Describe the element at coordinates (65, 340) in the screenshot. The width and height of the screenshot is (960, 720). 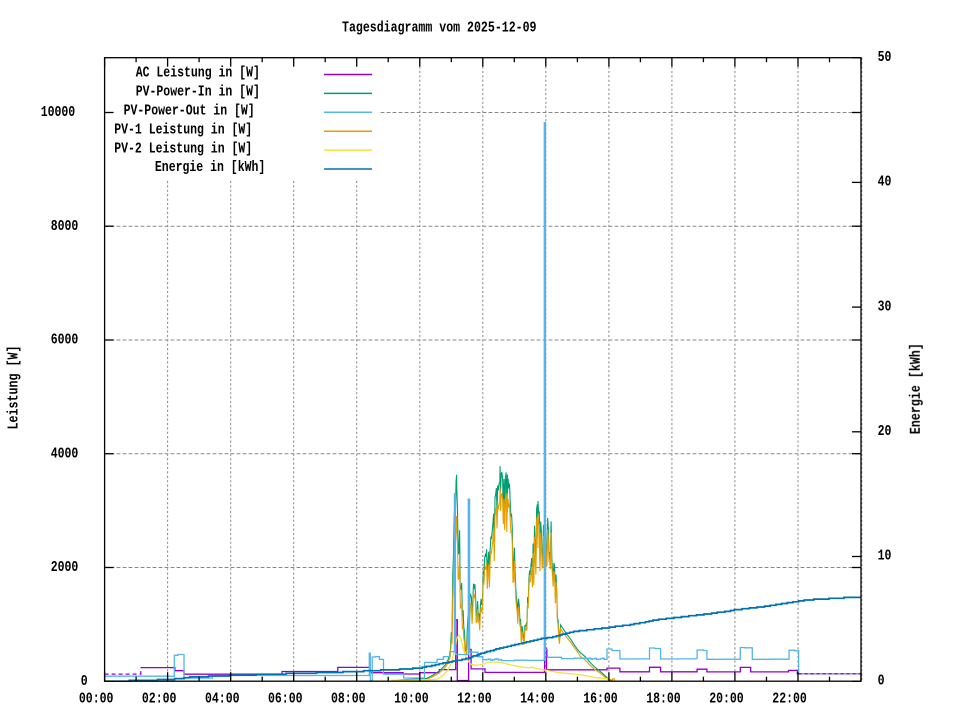
I see `svg-text: 6000` at that location.